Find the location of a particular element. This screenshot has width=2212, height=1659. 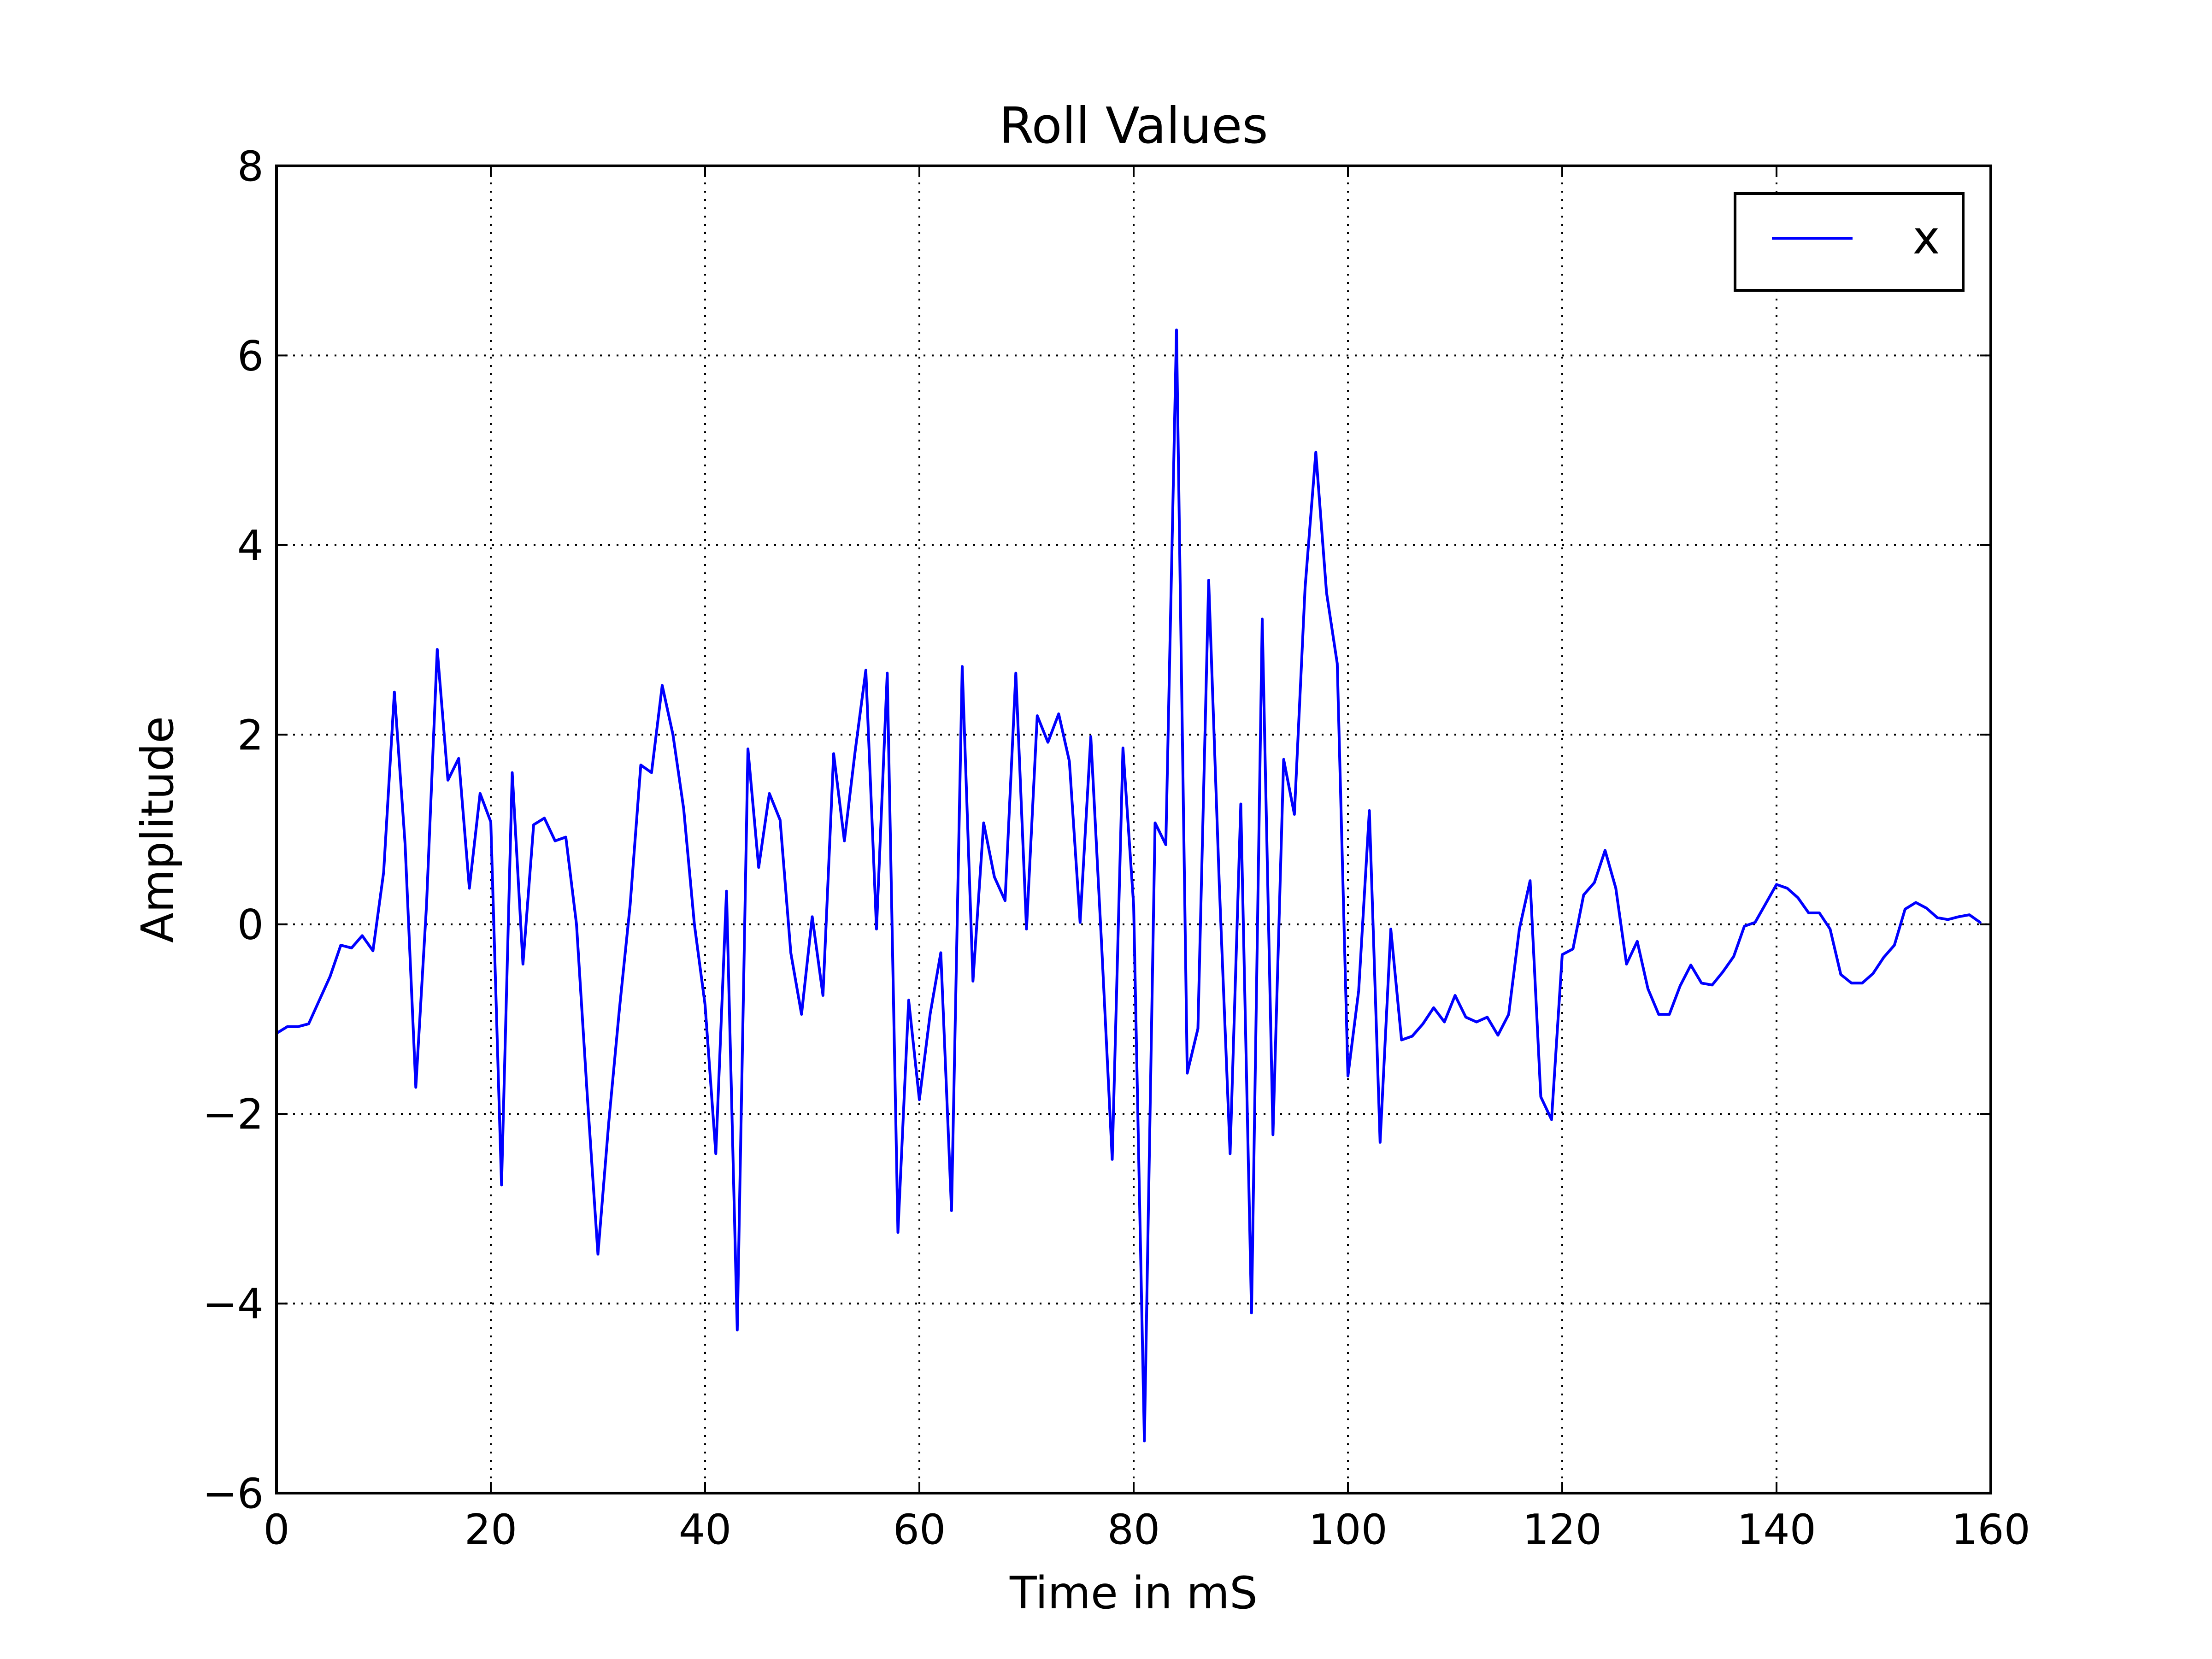

y-tick-label: −6 is located at coordinates (233, 1494).